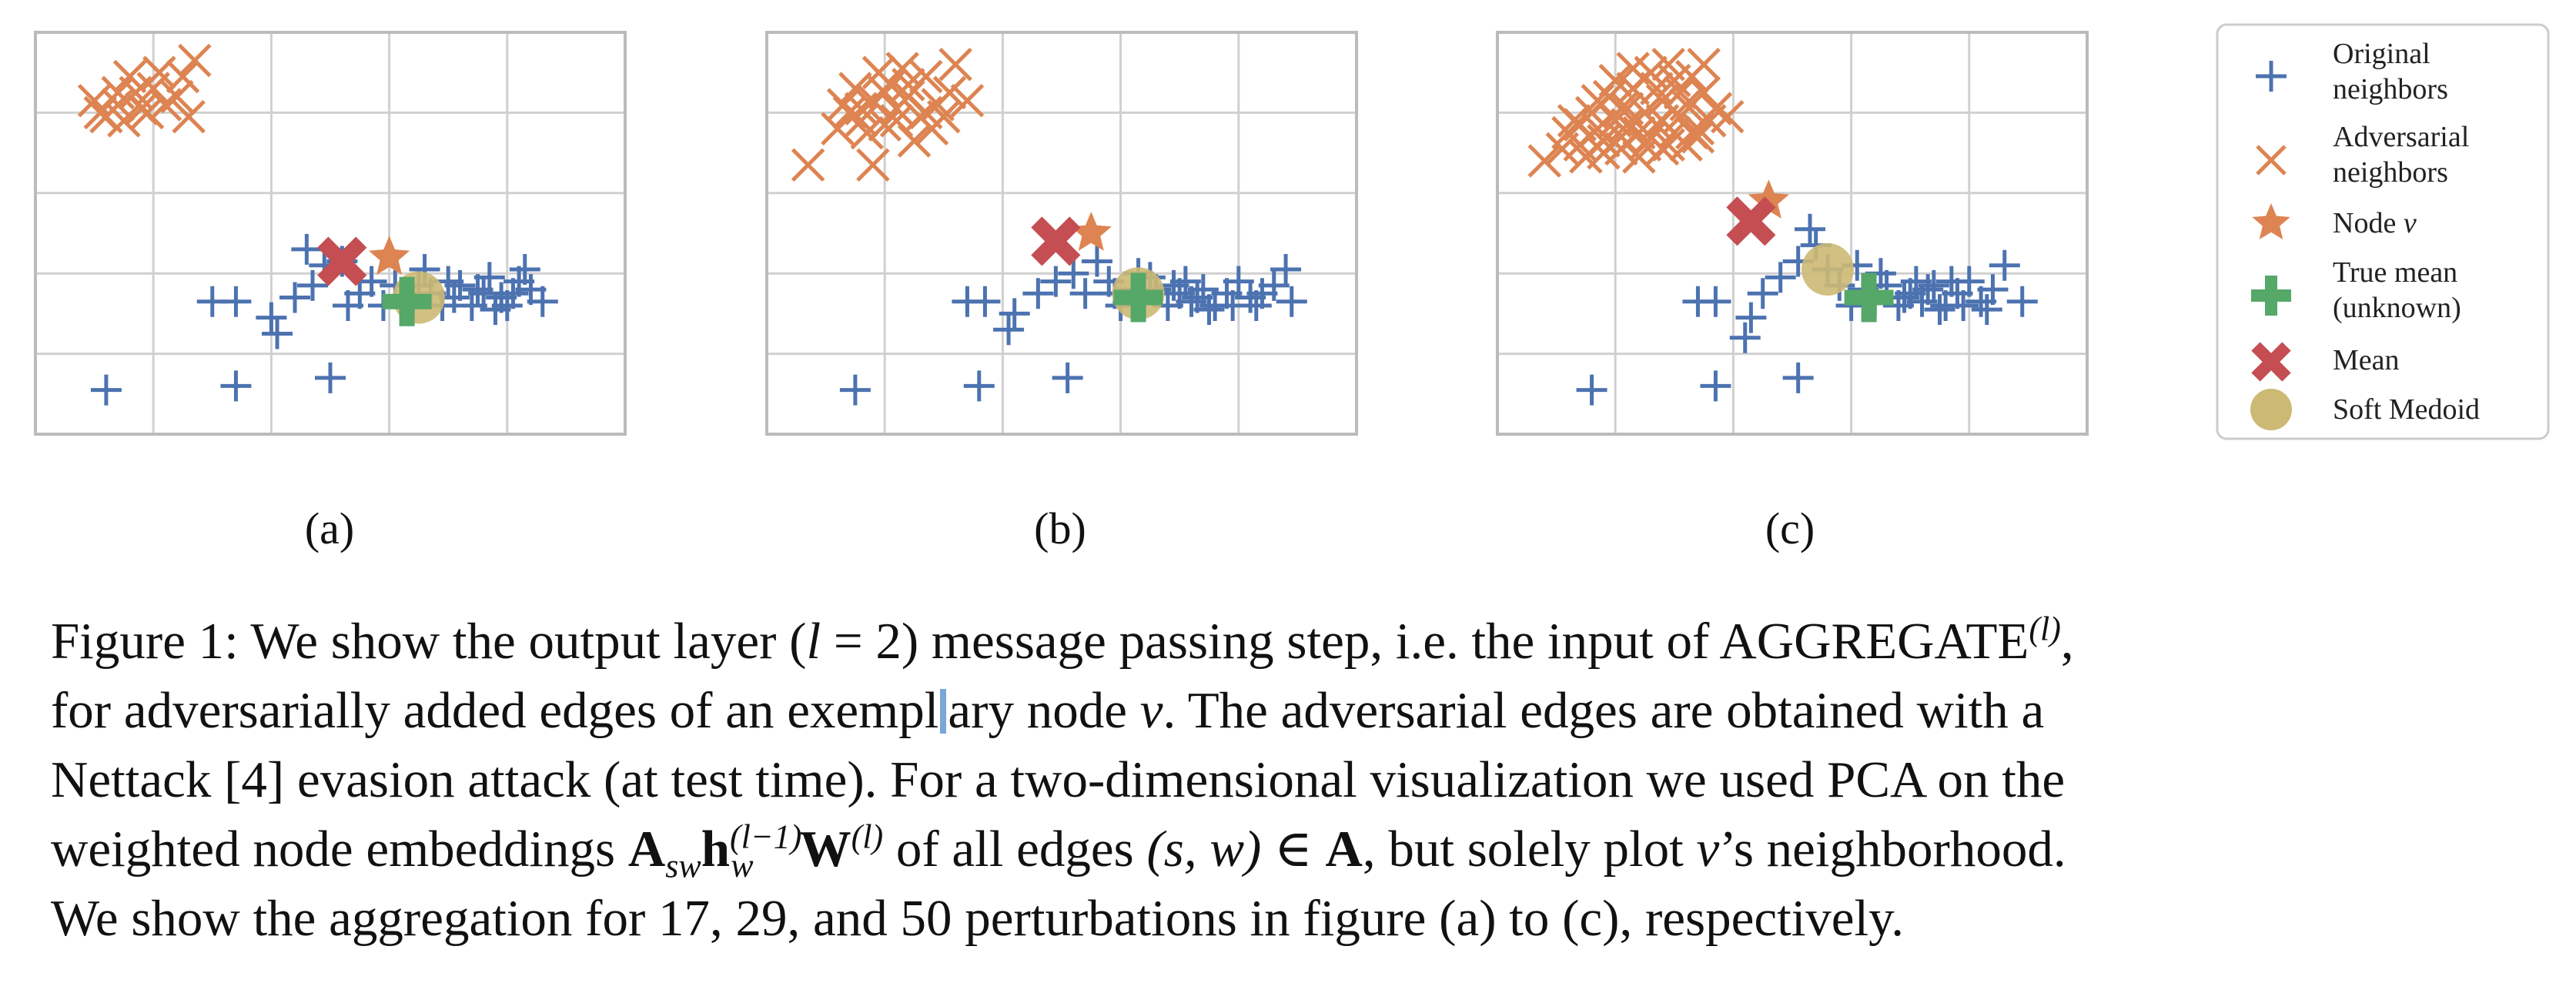  I want to click on legend-thick-x-icon, so click(2271, 362).